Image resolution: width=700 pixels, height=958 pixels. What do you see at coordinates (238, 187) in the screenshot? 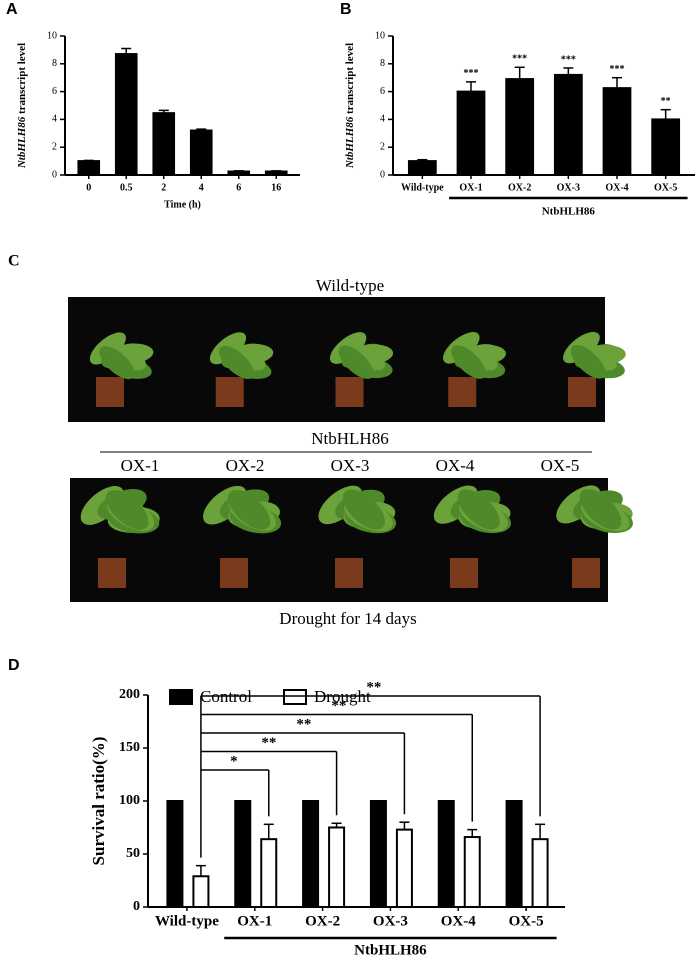
I see `x-tick-label: 6` at bounding box center [238, 187].